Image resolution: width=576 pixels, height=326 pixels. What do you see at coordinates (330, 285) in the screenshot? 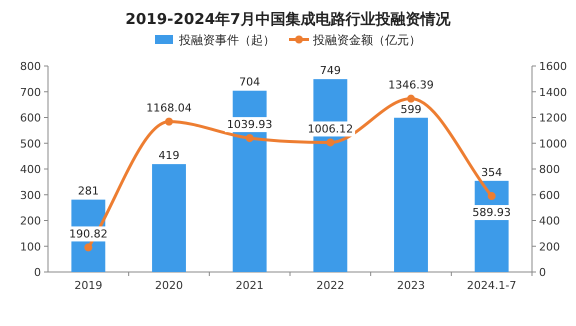
I see `x-tick-label: 2022` at bounding box center [330, 285].